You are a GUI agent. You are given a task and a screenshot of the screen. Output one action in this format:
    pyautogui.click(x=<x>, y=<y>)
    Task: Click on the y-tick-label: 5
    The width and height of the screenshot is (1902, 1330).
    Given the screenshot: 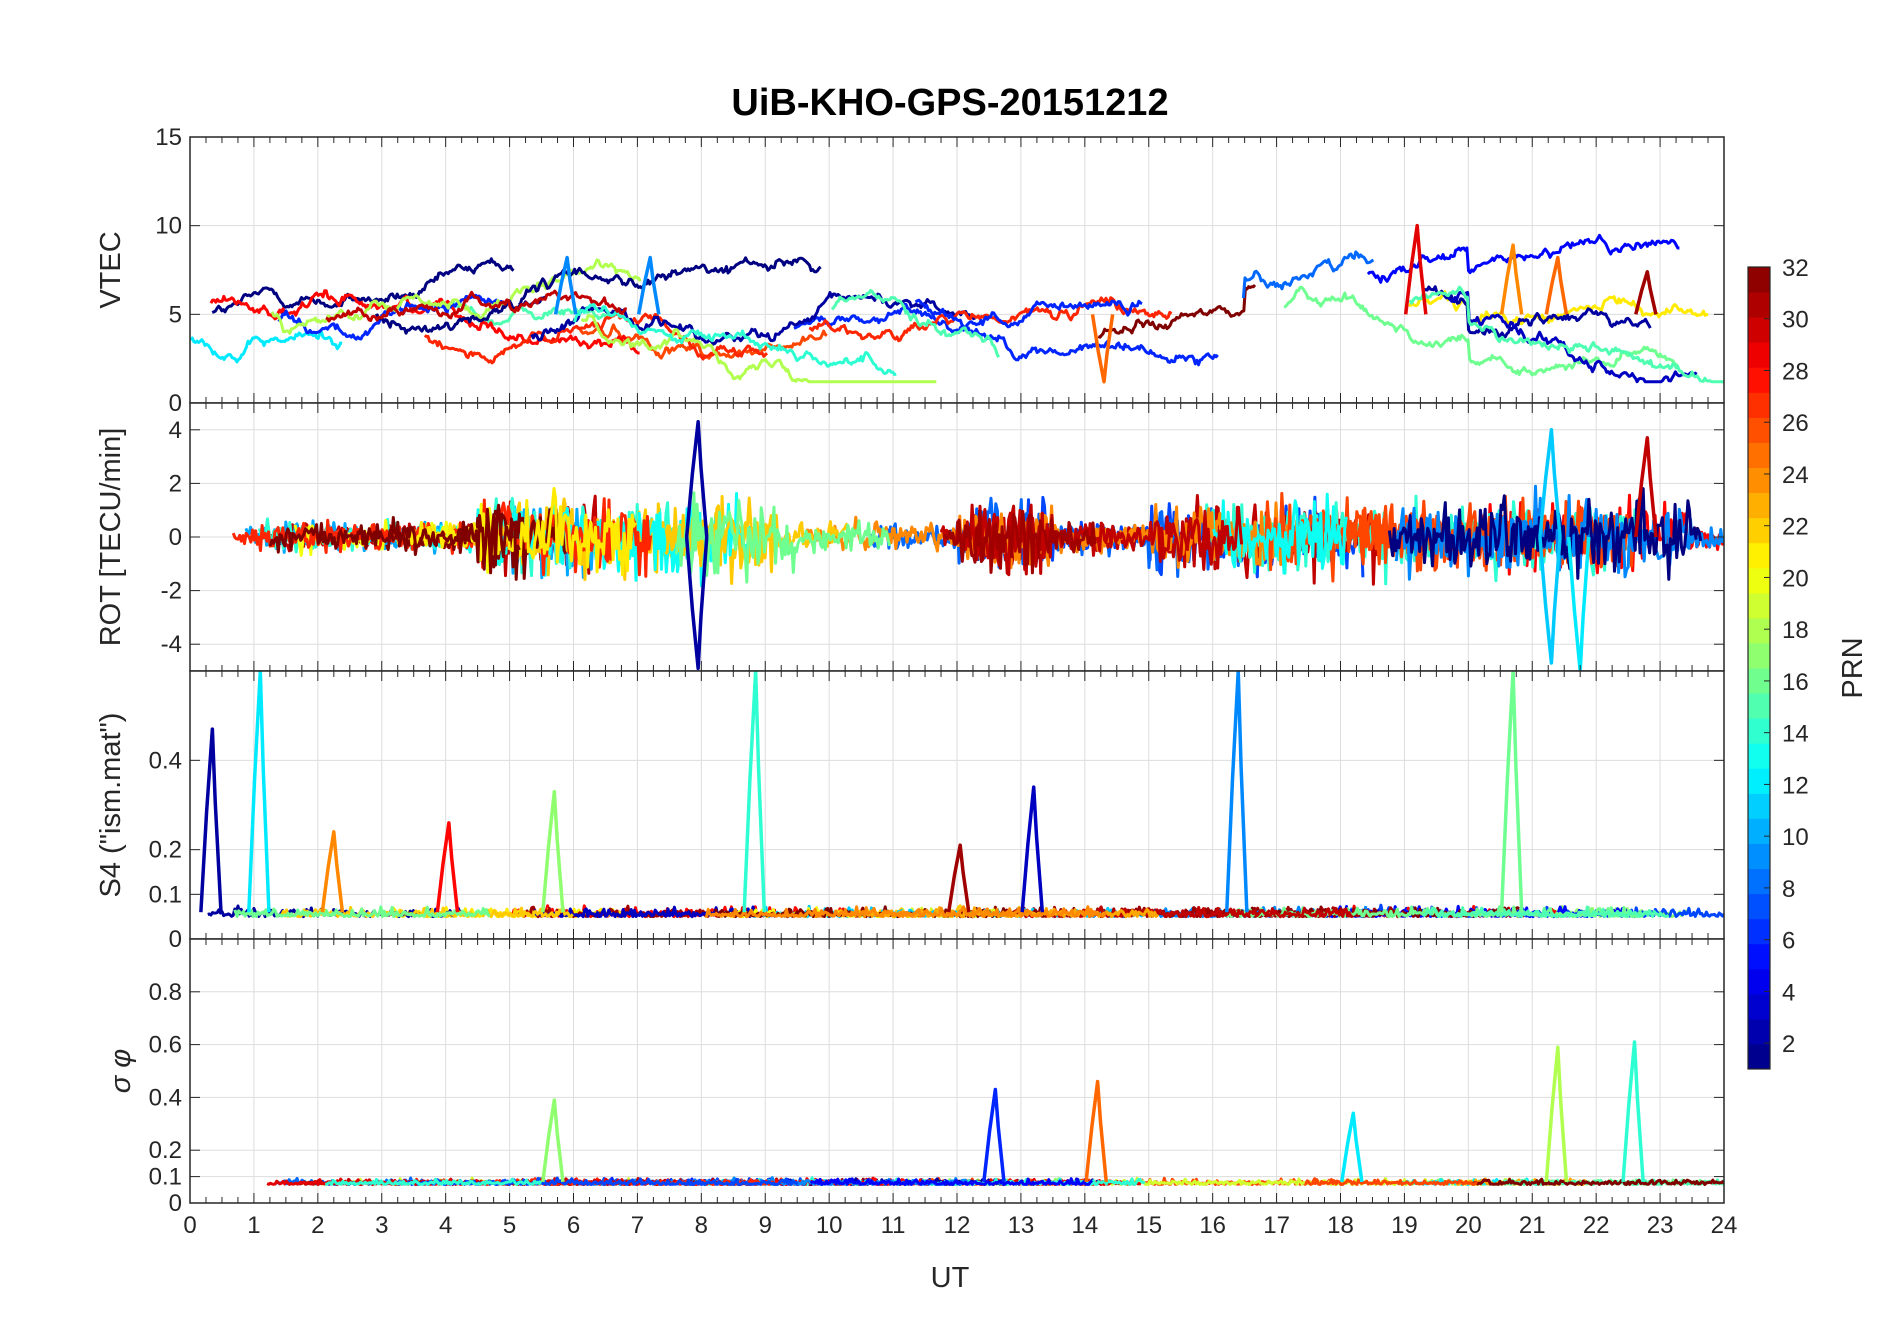 What is the action you would take?
    pyautogui.click(x=175, y=314)
    